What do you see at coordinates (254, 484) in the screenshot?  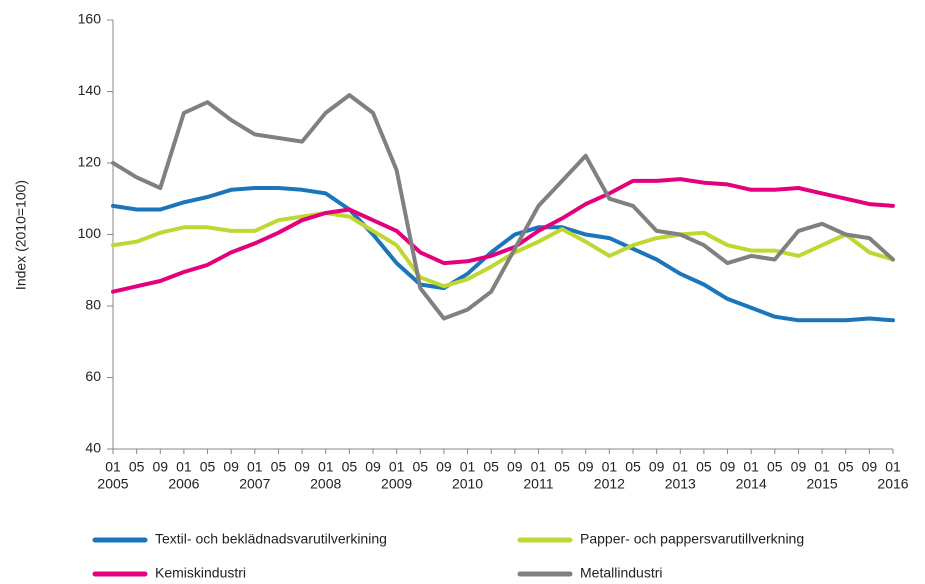 I see `year-label: 2007` at bounding box center [254, 484].